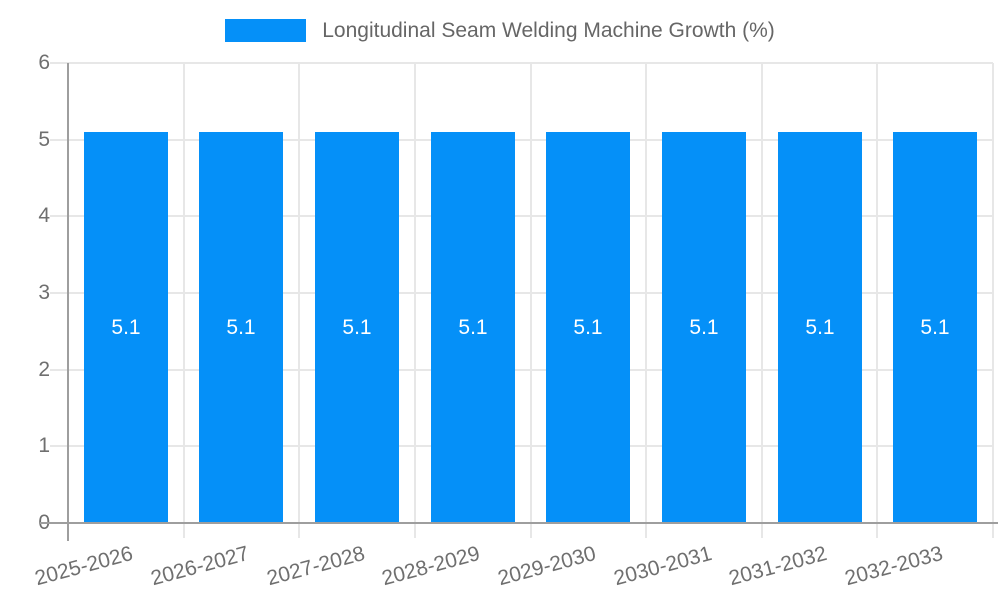 This screenshot has height=600, width=1000. What do you see at coordinates (68, 302) in the screenshot?
I see `y-axis-line` at bounding box center [68, 302].